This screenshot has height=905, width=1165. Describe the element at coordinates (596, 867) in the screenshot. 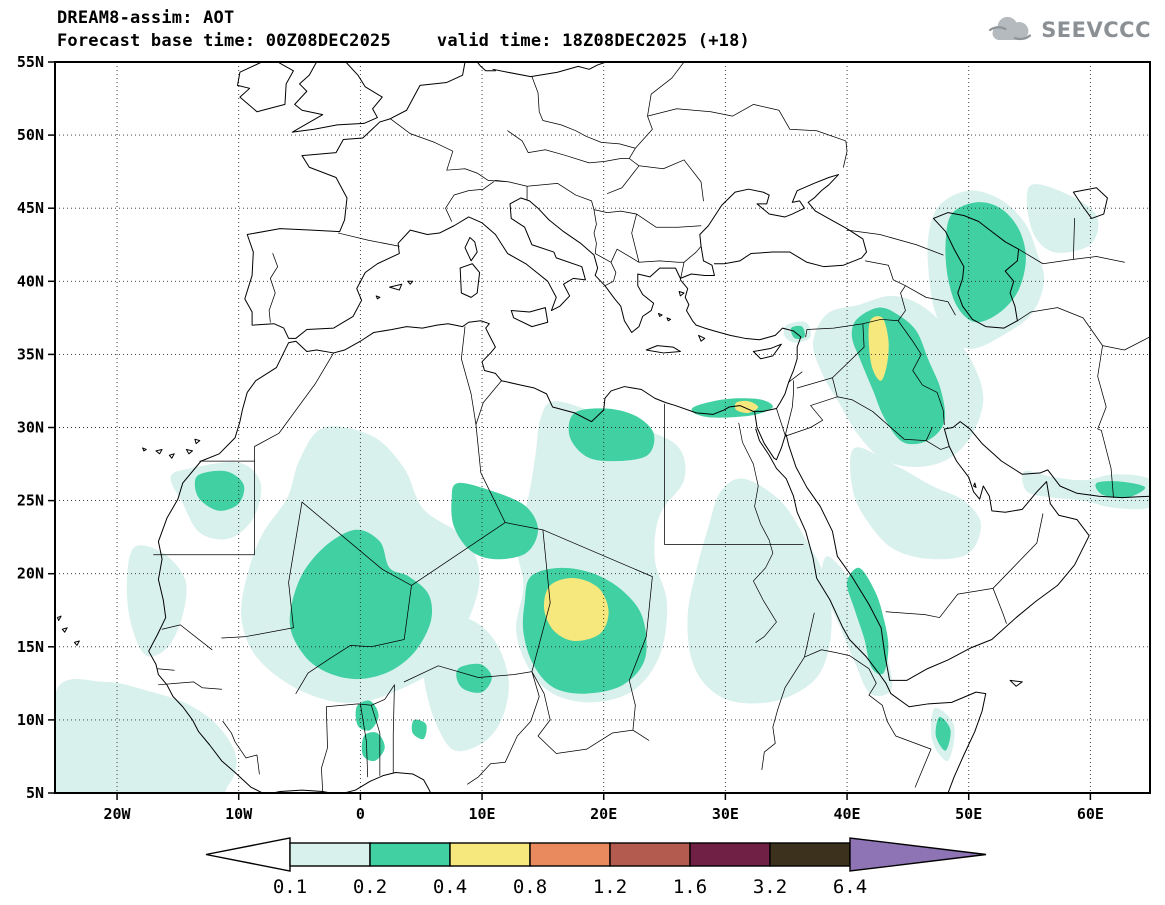

I see `color-legend: 0.1 0.2 0.4 0.8 1.2 1.6 3.2 6.4` at that location.